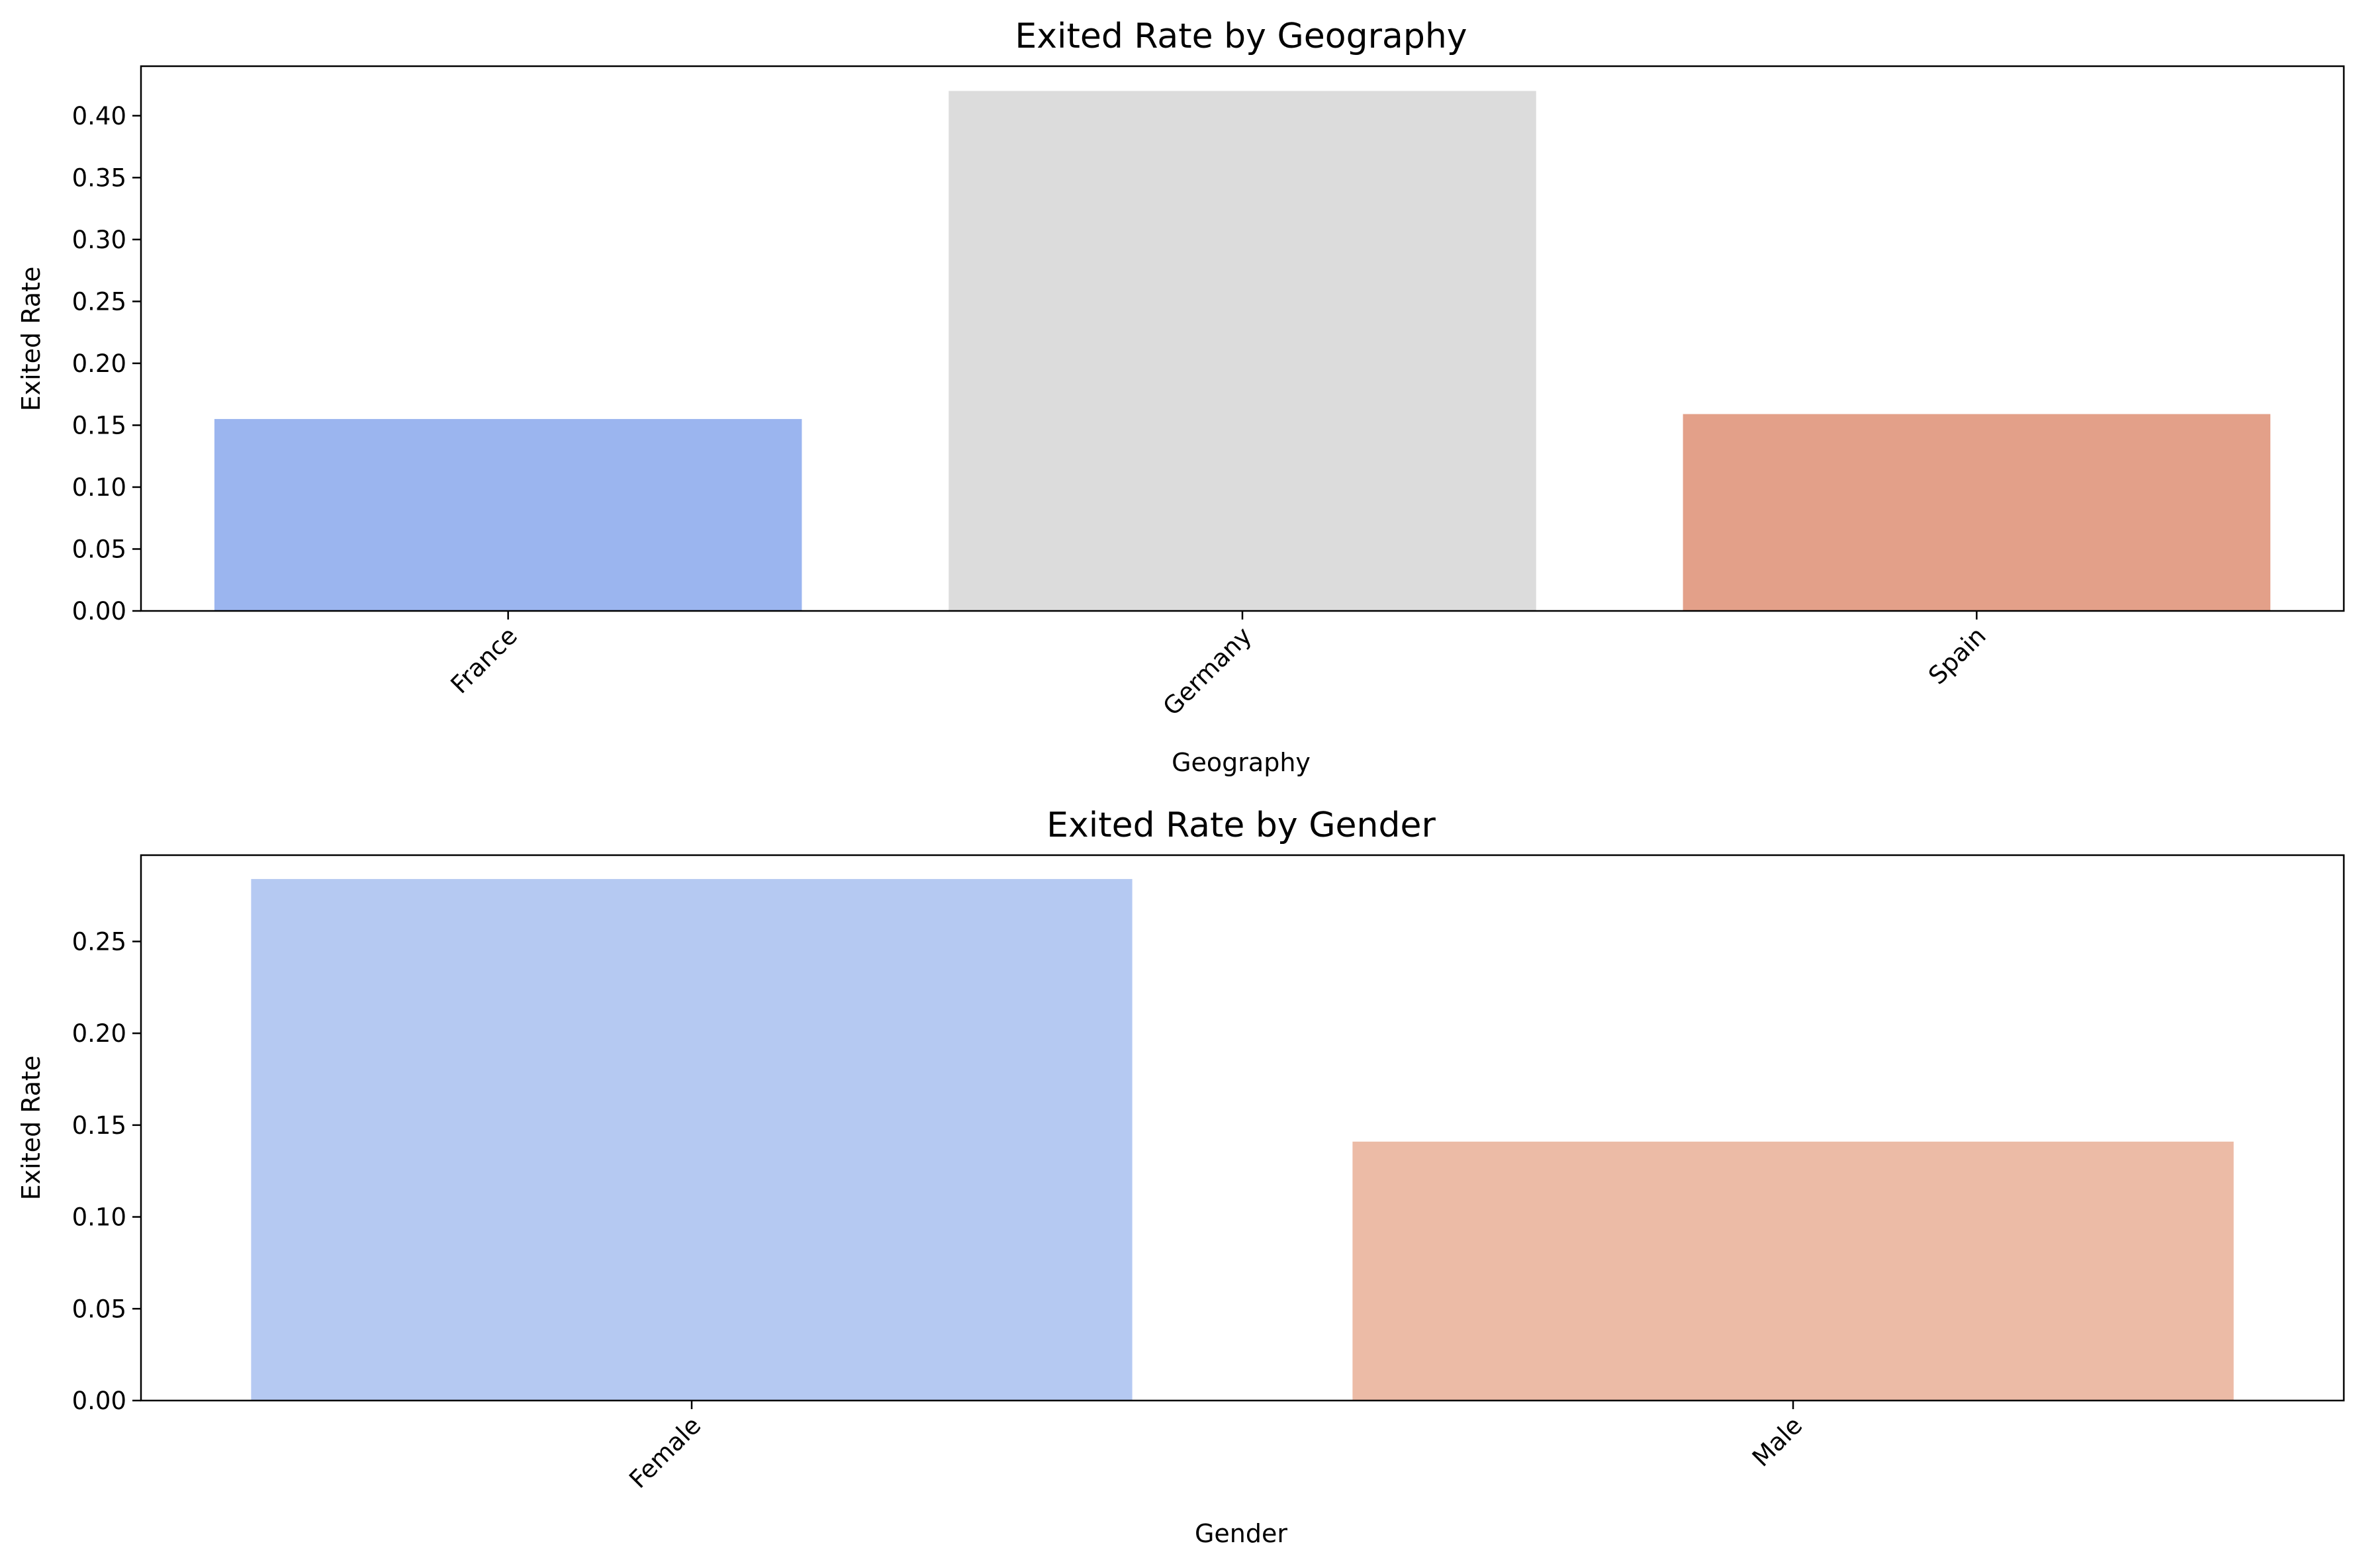 The image size is (2363, 1568). I want to click on y-tick-label: 0.30, so click(99, 240).